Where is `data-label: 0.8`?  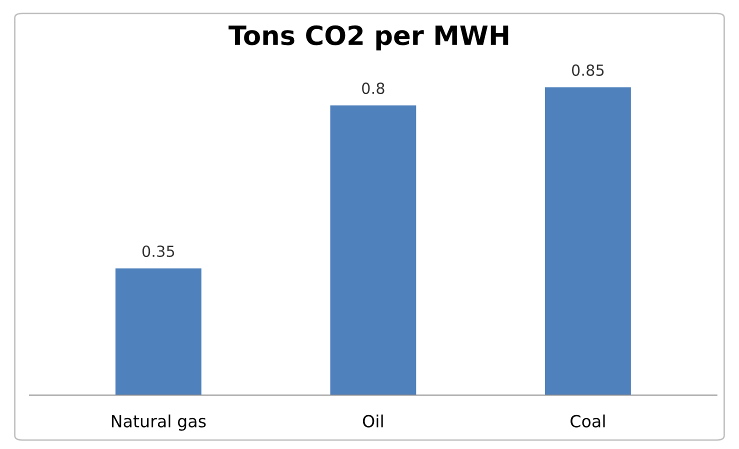
data-label: 0.8 is located at coordinates (373, 88).